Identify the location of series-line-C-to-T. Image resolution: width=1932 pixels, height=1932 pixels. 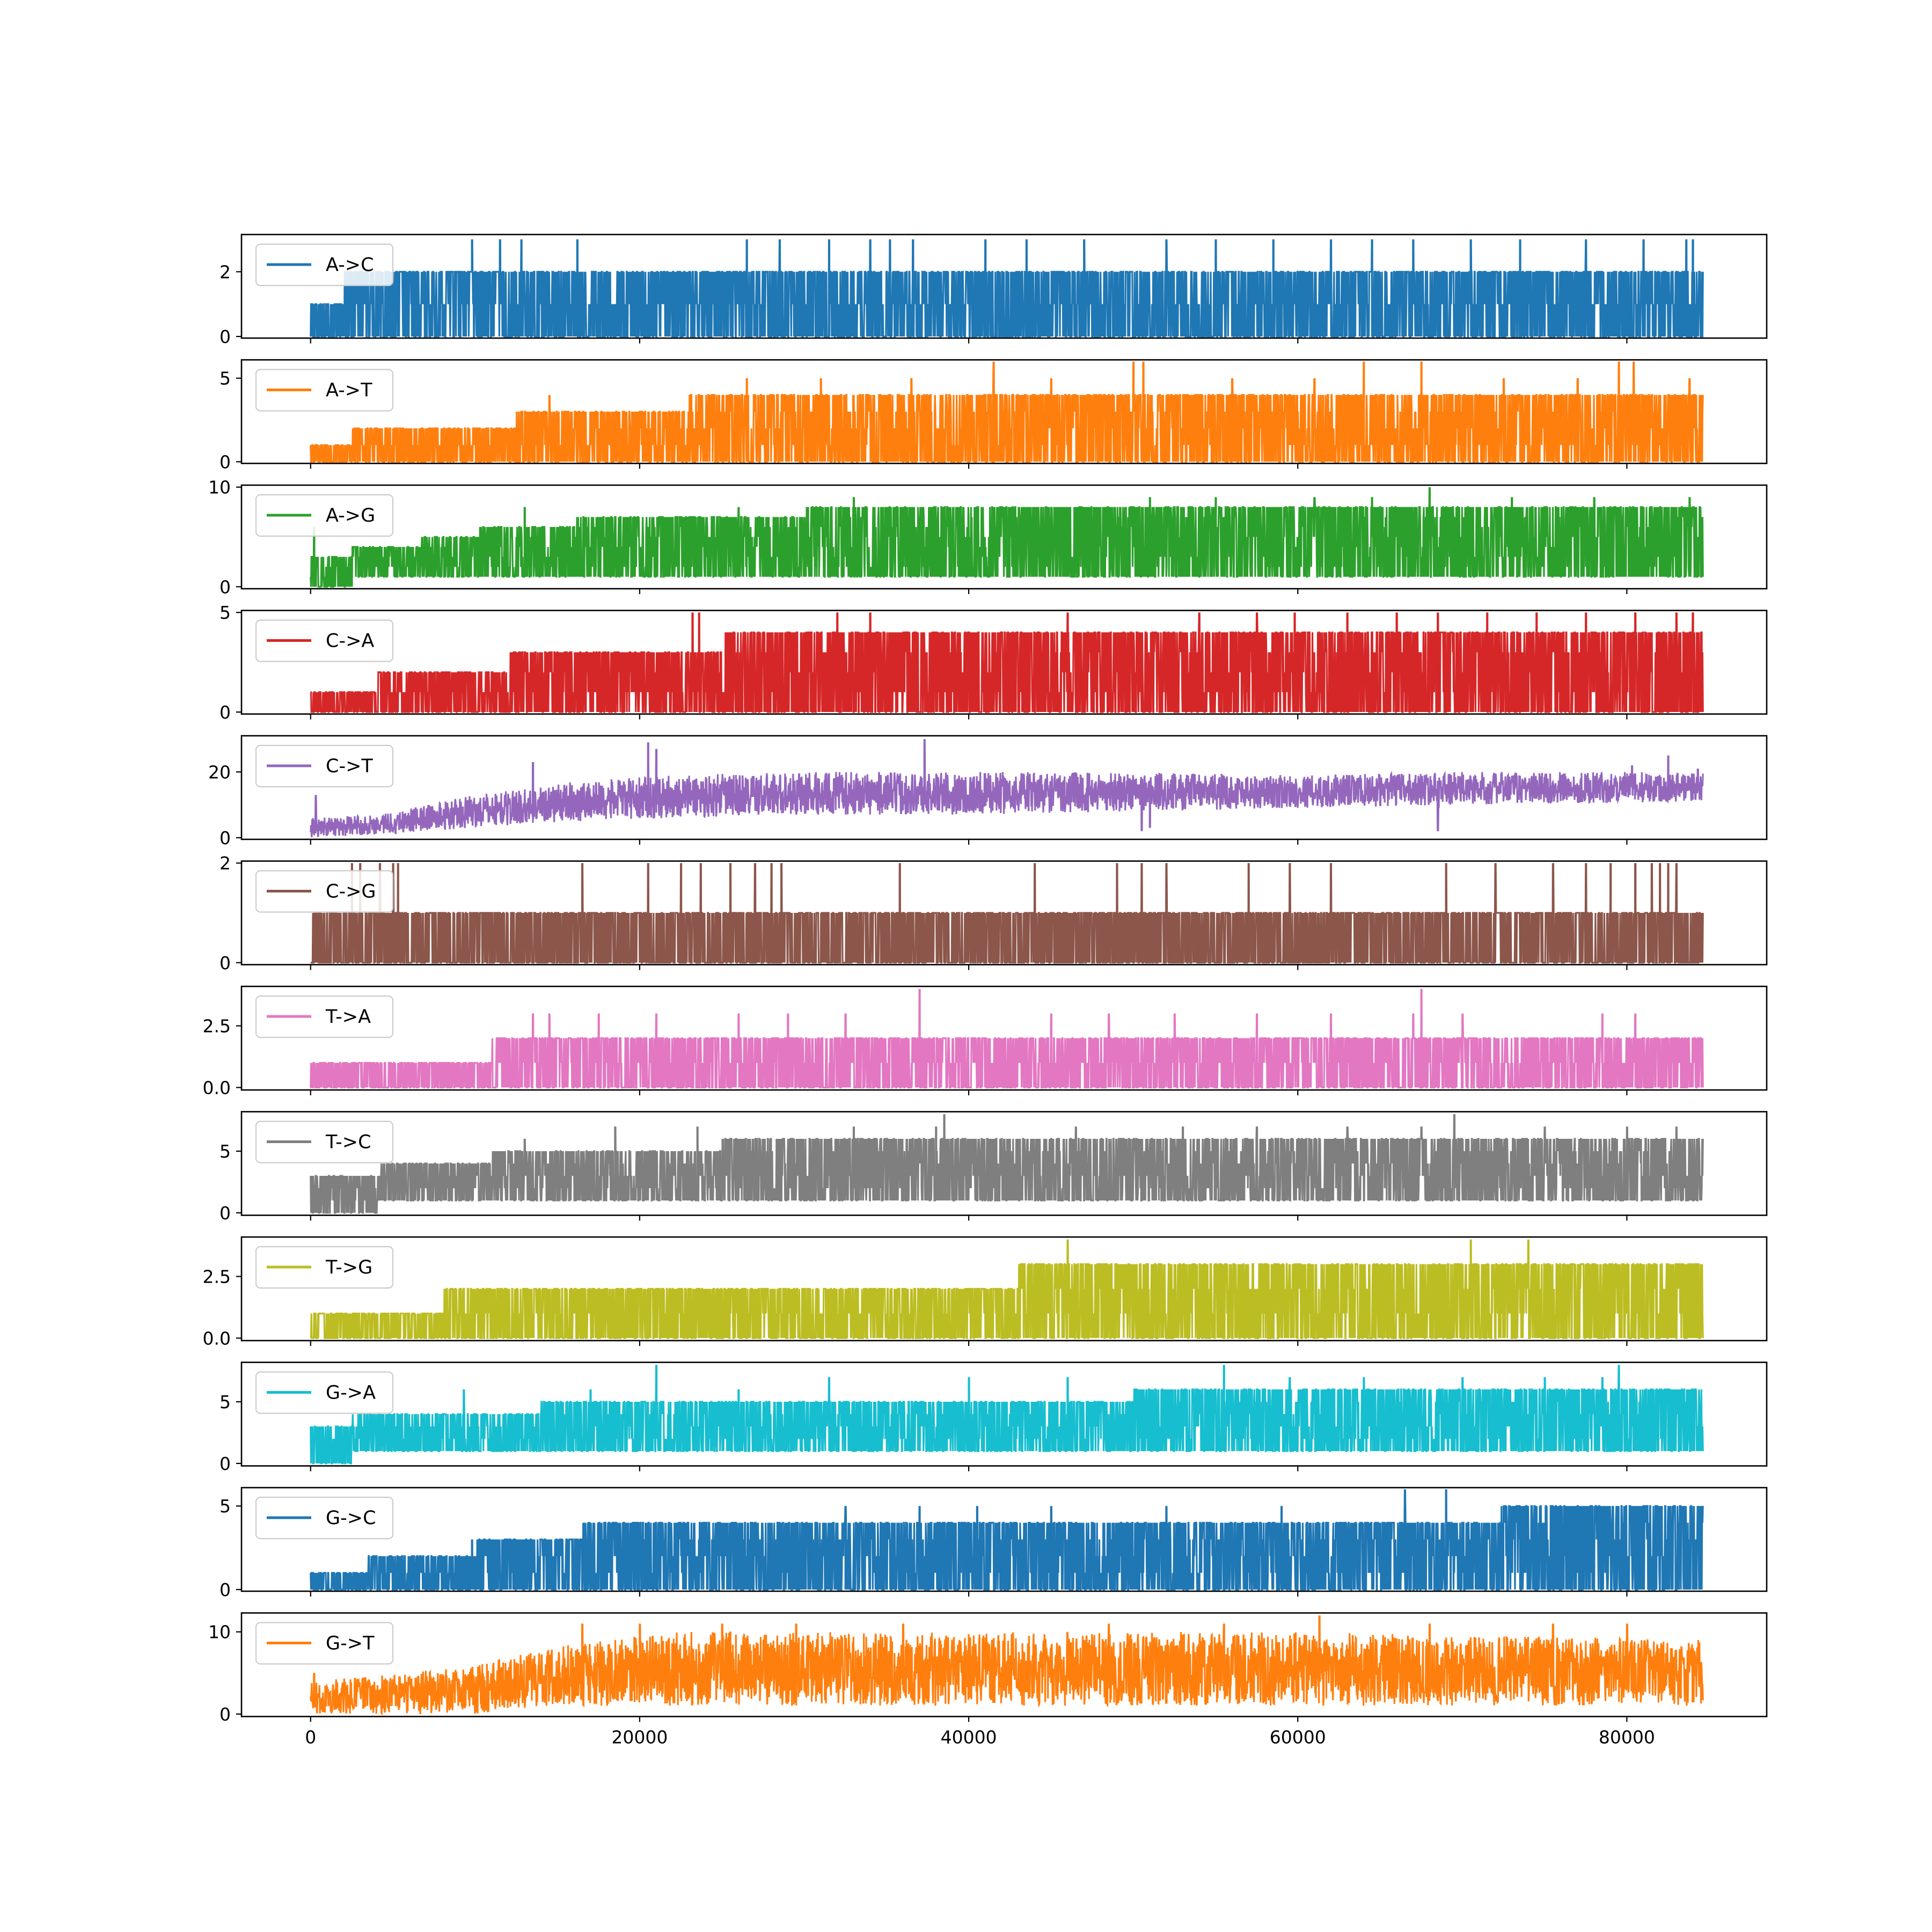
(1007, 788).